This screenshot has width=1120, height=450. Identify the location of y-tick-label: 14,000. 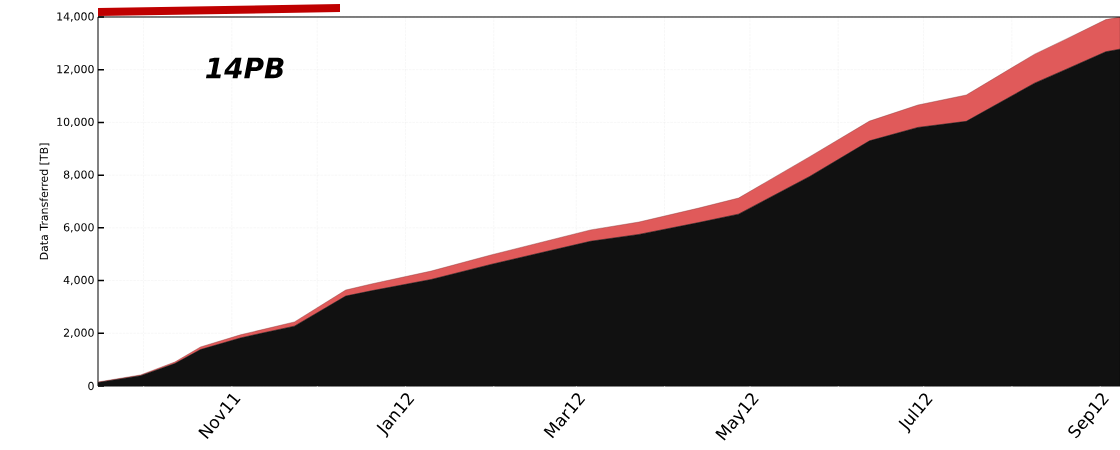
(75, 17).